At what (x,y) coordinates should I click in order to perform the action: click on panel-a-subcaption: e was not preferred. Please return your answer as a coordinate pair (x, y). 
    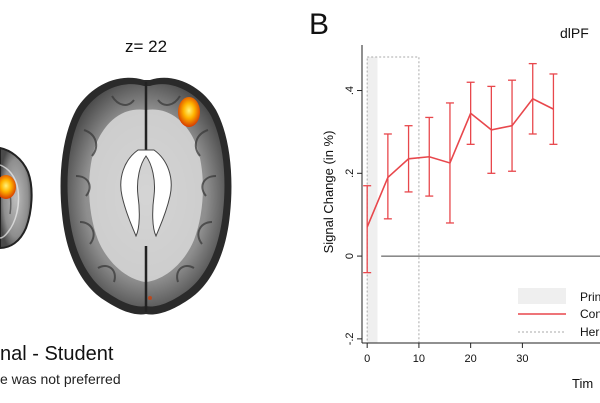
    Looking at the image, I should click on (60, 379).